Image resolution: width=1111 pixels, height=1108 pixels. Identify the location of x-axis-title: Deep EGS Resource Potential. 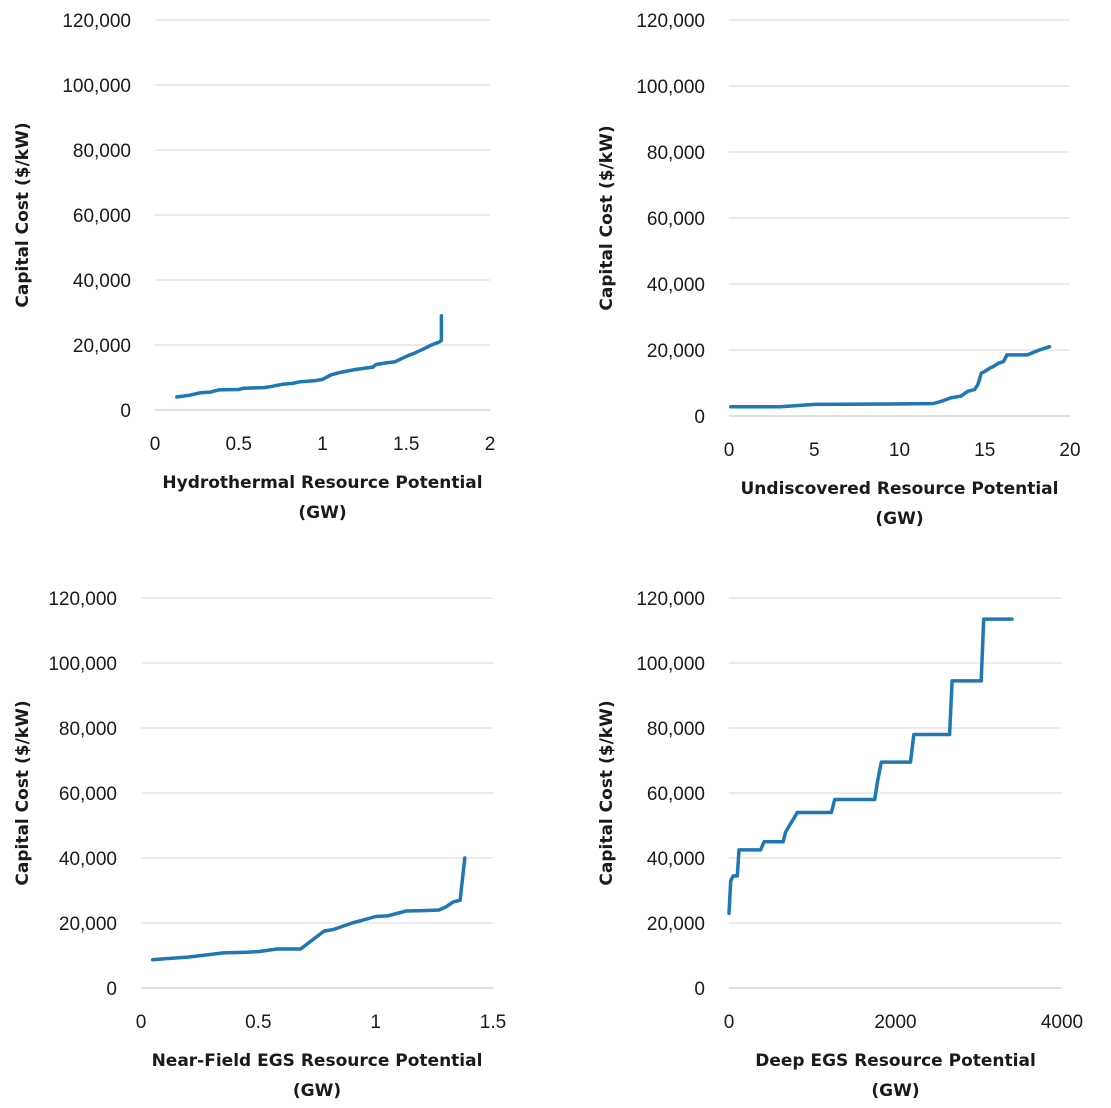
(895, 1061).